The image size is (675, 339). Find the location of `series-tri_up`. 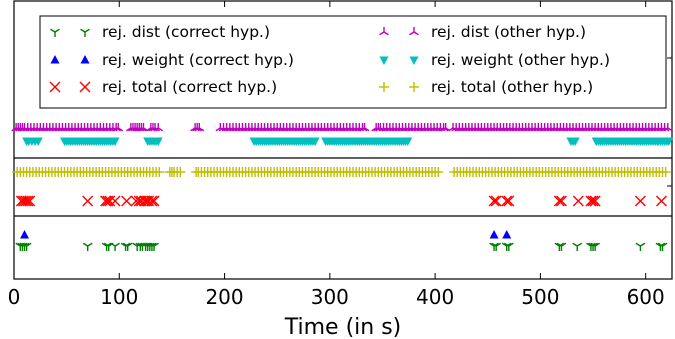

series-tri_up is located at coordinates (342, 127).